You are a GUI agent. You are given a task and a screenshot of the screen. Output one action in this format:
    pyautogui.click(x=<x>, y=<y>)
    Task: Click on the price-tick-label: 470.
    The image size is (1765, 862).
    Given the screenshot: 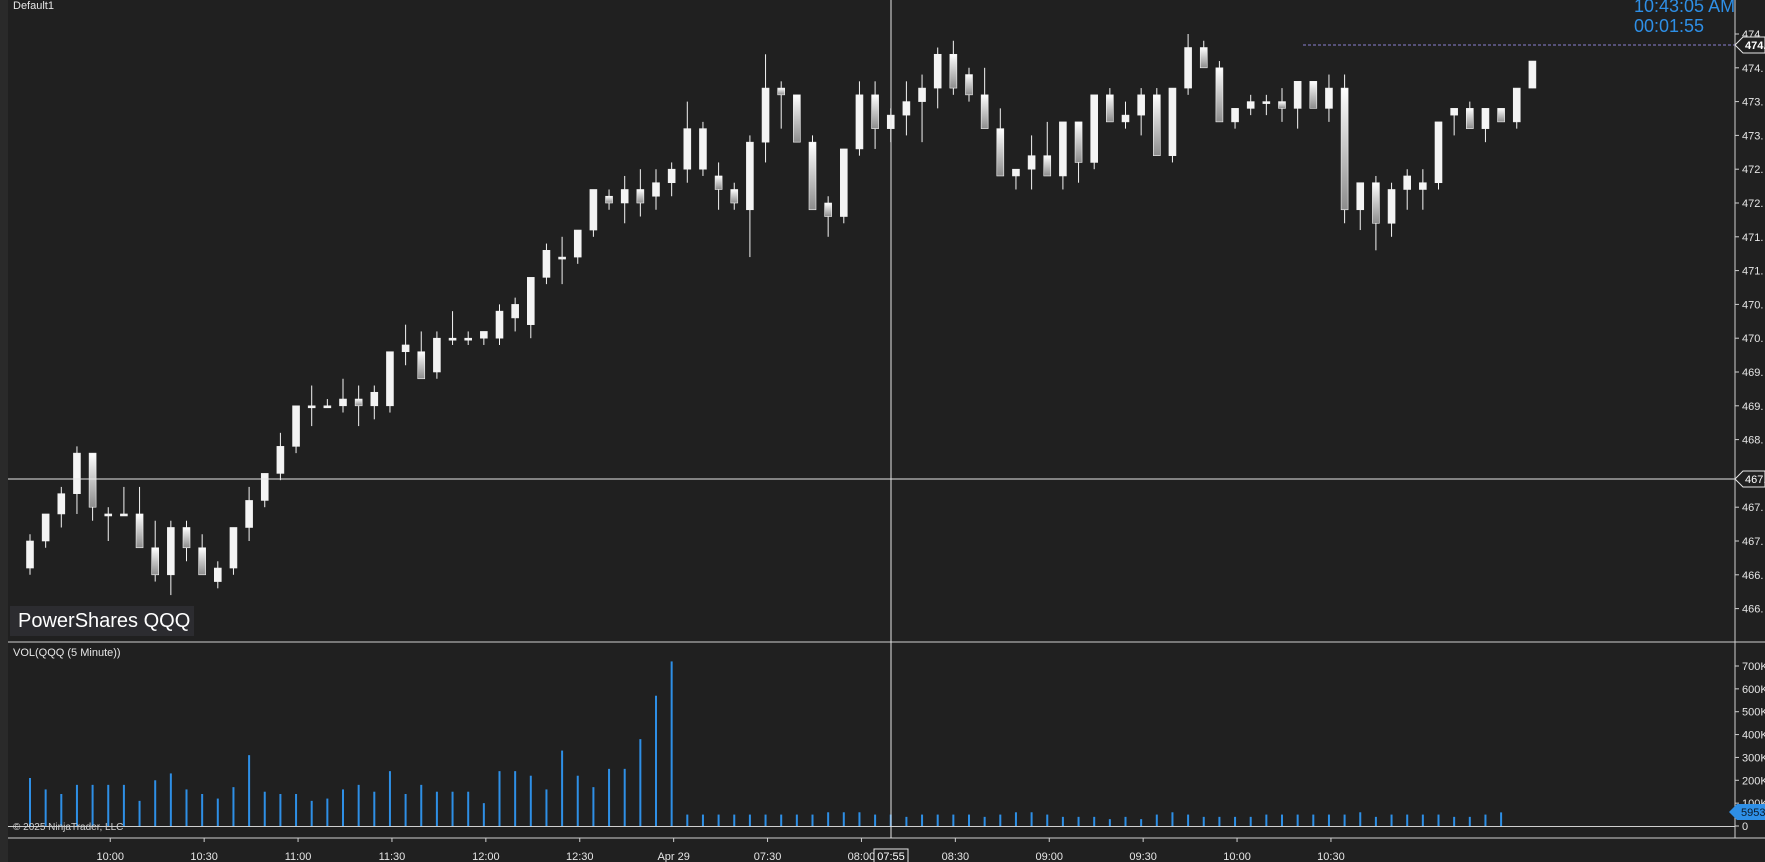 What is the action you would take?
    pyautogui.click(x=1752, y=305)
    